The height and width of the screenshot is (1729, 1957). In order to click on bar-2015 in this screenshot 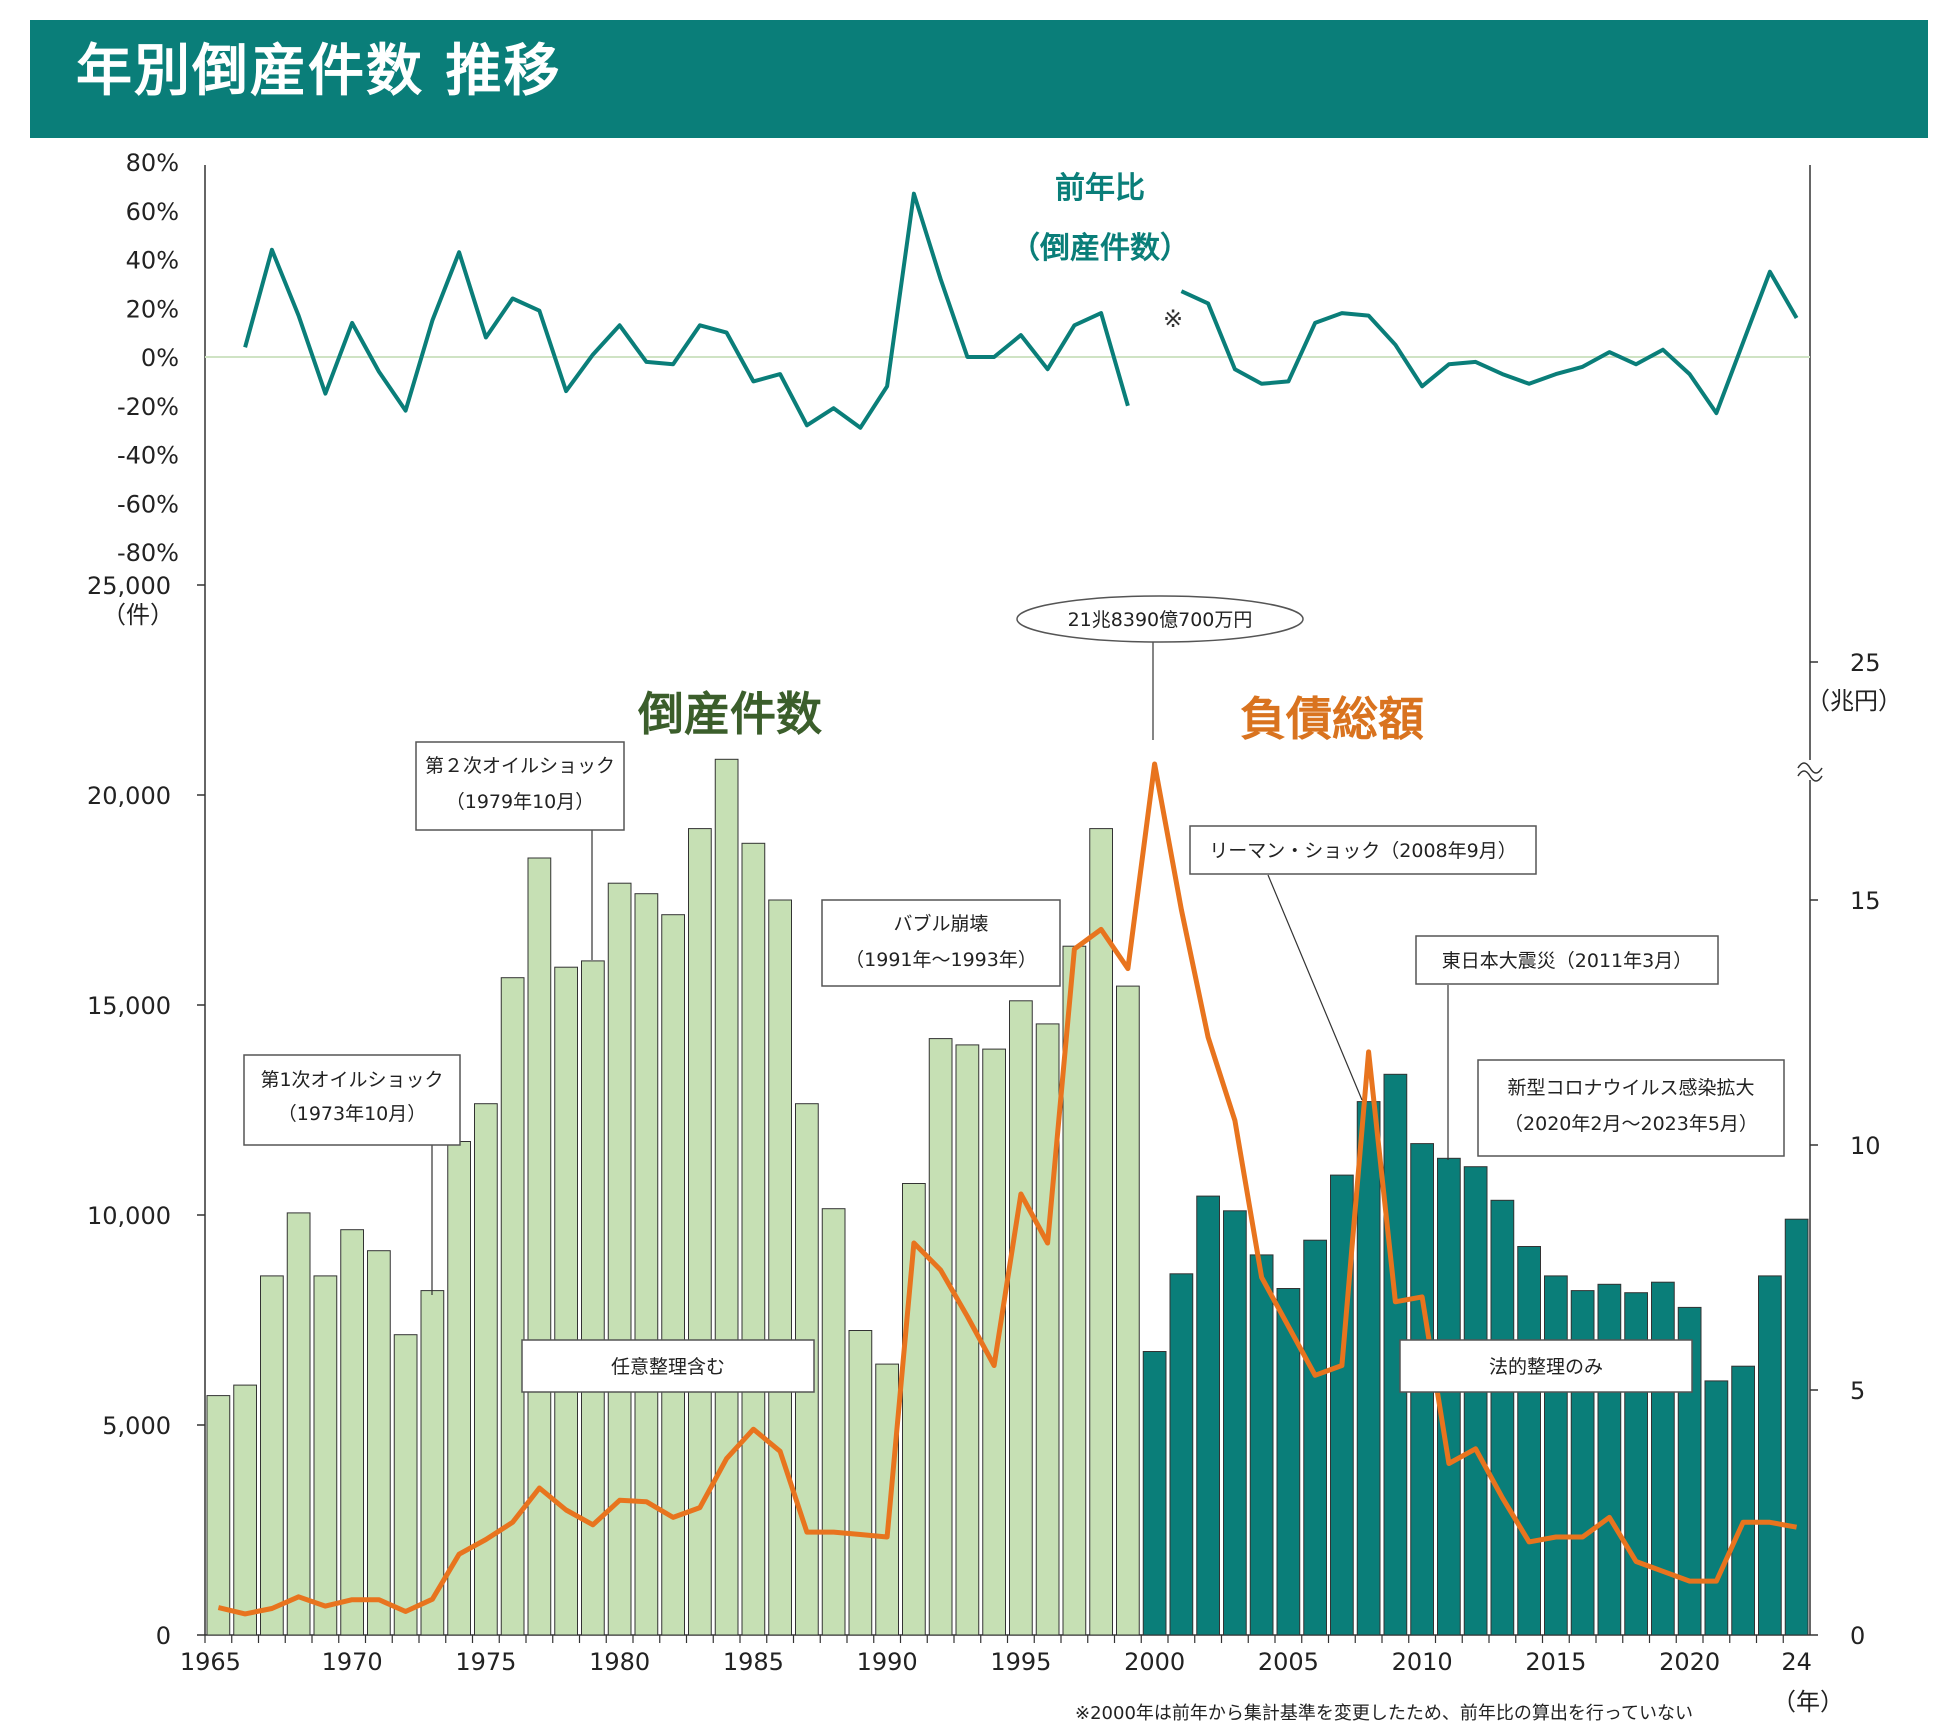, I will do `click(1556, 1455)`.